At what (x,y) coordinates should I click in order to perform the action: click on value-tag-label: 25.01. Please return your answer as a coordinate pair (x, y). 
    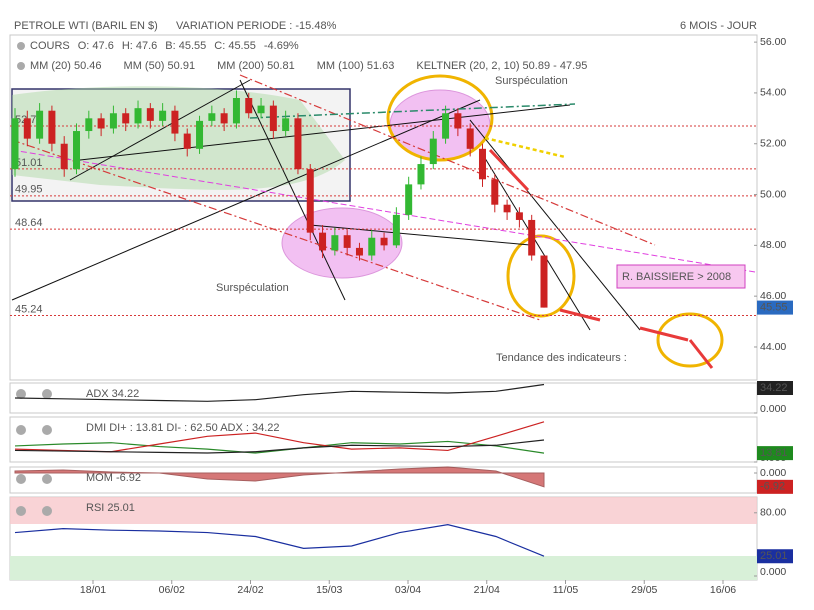
    Looking at the image, I should click on (774, 556).